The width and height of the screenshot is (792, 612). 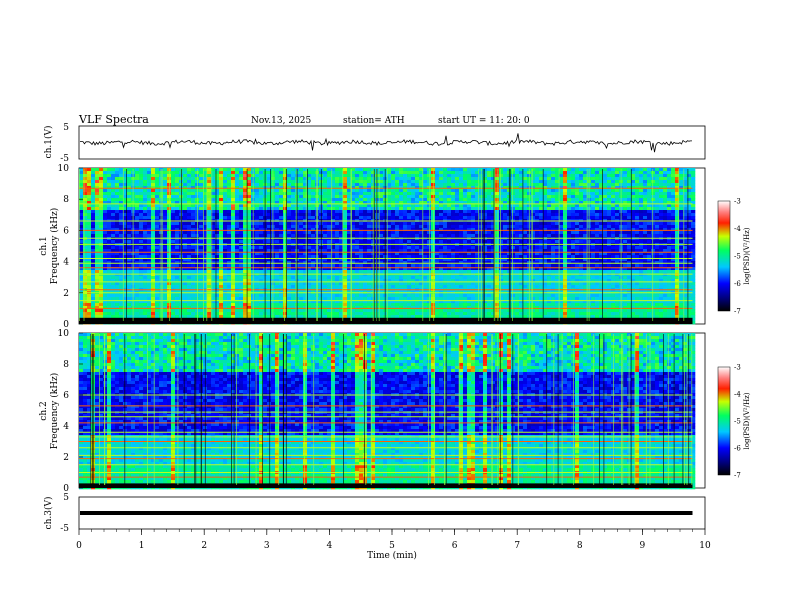 What do you see at coordinates (281, 121) in the screenshot?
I see `header-date: Nov.13, 2025` at bounding box center [281, 121].